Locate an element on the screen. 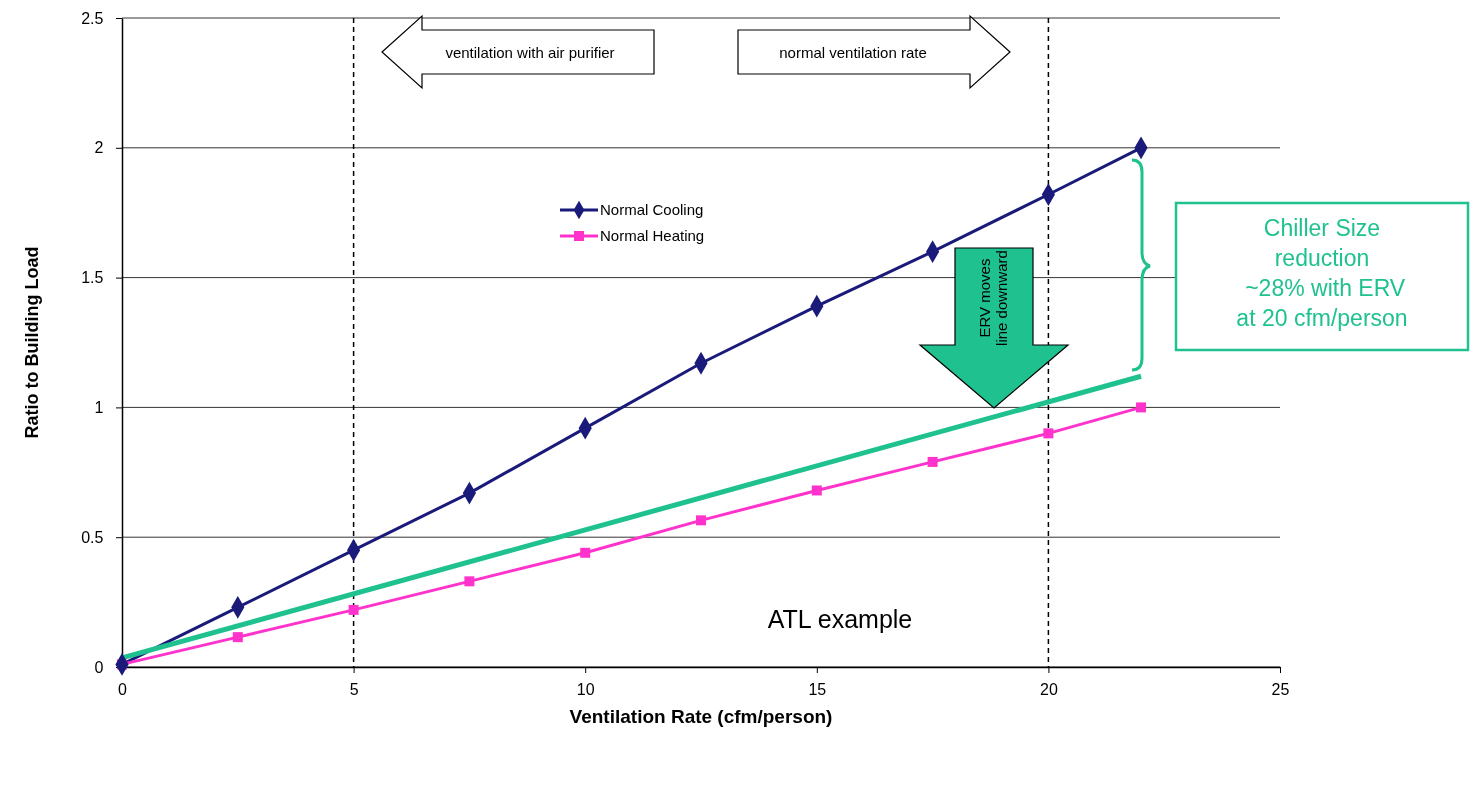  x-tick-label: 0 is located at coordinates (123, 690).